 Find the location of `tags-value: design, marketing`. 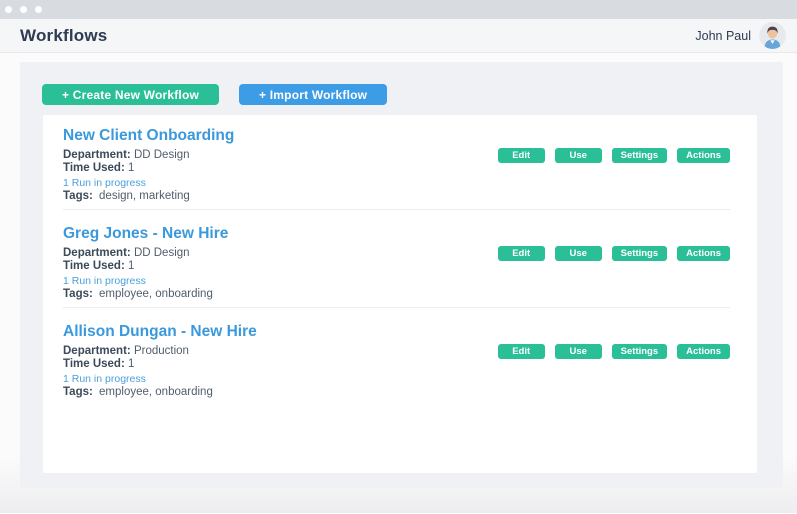

tags-value: design, marketing is located at coordinates (144, 196).